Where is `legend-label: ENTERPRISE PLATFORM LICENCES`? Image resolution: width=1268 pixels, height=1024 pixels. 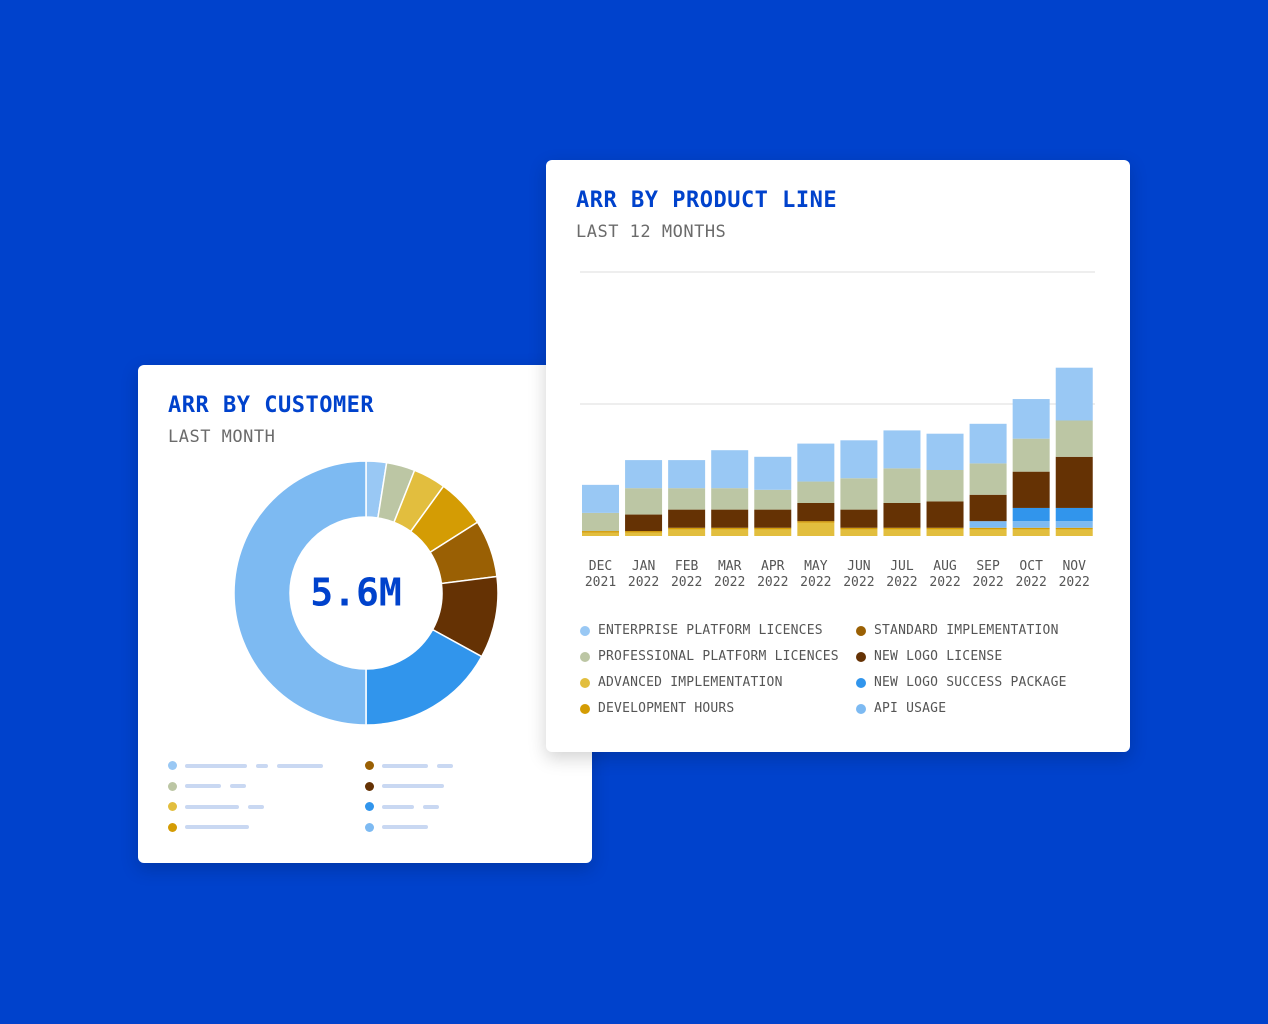 legend-label: ENTERPRISE PLATFORM LICENCES is located at coordinates (710, 630).